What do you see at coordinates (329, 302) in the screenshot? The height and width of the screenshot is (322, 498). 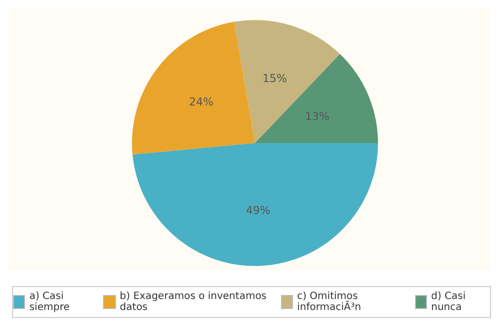 I see `legend-label: c) Omitimos informaciÃ³n` at bounding box center [329, 302].